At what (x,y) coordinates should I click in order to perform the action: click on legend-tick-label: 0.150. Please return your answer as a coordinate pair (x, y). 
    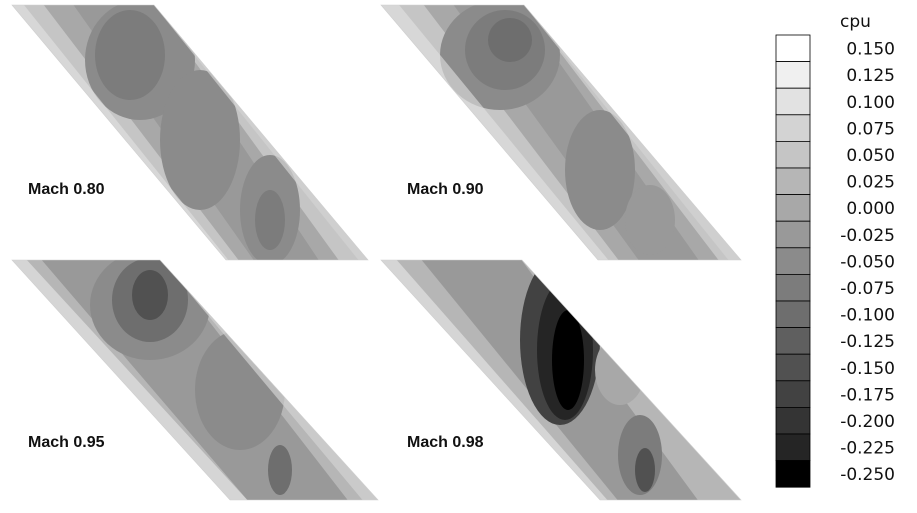
    Looking at the image, I should click on (870, 50).